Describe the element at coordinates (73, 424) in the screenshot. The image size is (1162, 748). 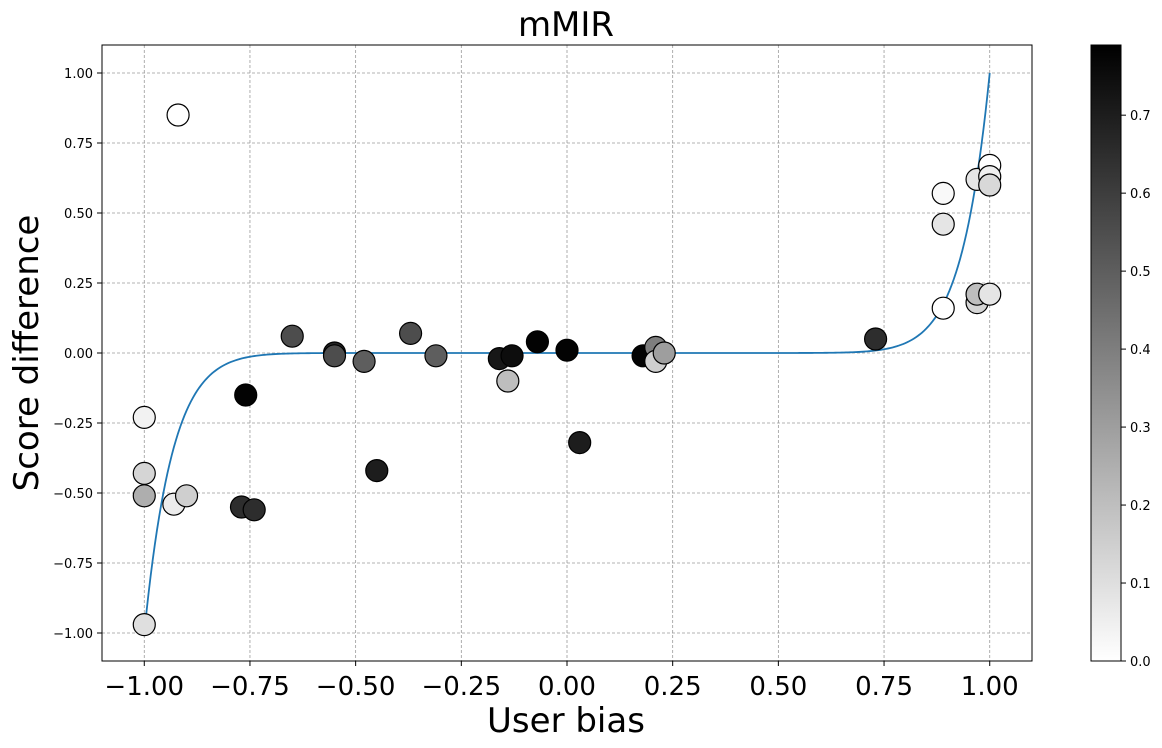
I see `y-tick-label: −0.25` at that location.